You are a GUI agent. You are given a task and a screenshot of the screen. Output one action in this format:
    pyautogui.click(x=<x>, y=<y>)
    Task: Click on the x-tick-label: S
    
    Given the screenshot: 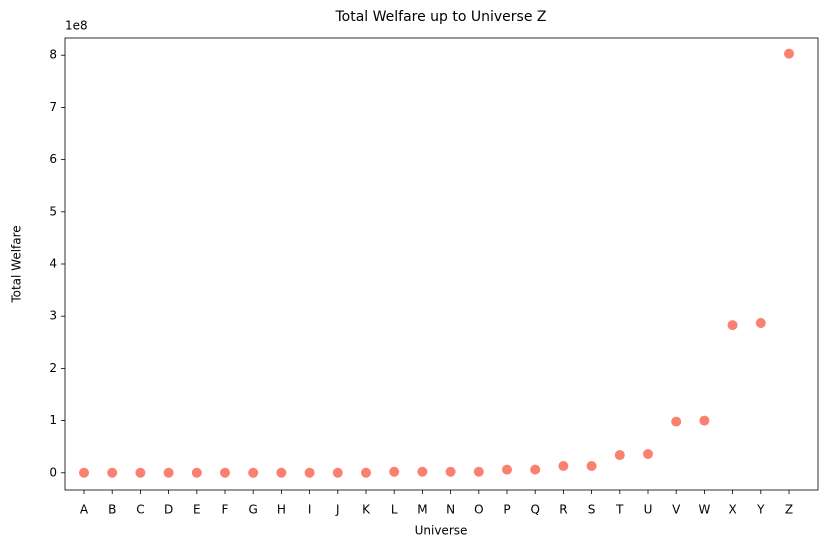 What is the action you would take?
    pyautogui.click(x=592, y=510)
    